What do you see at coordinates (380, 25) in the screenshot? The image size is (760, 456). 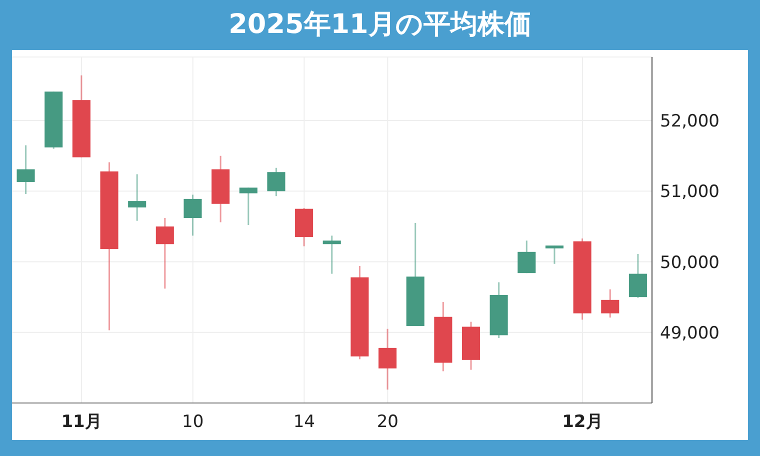 I see `chart-title: 2025年11月の平均株価` at bounding box center [380, 25].